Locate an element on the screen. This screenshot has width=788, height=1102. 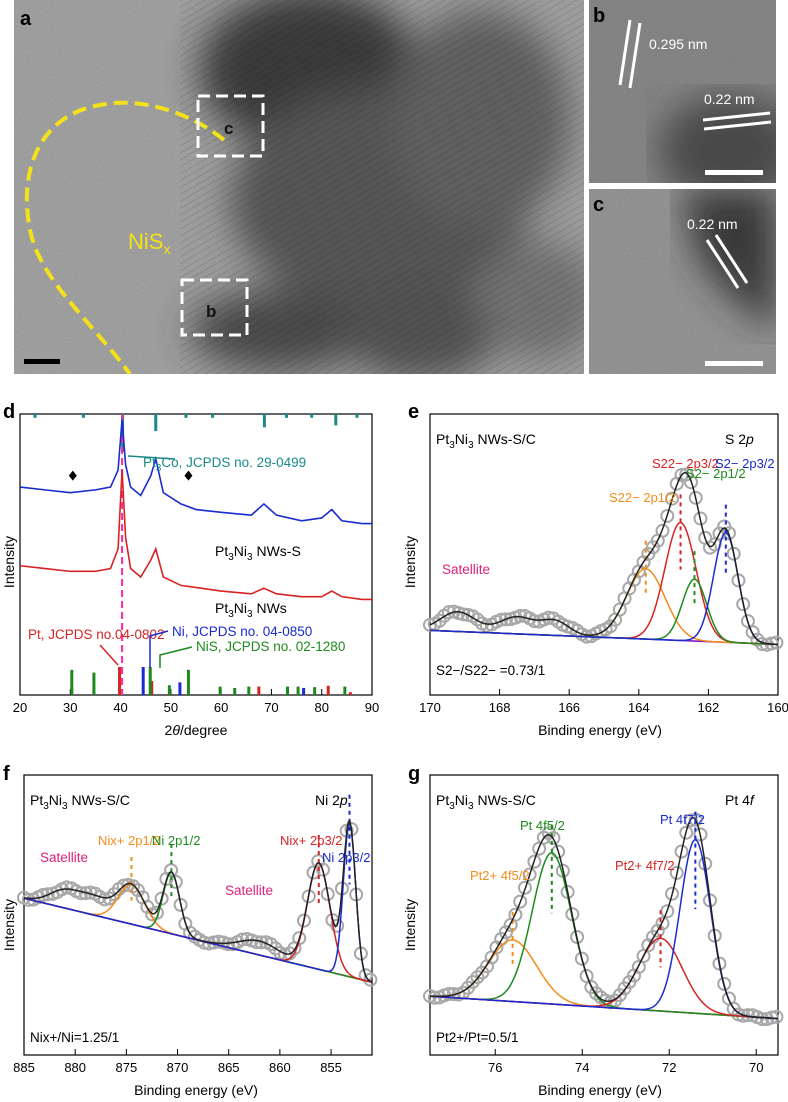
f-ylabel: Intensity is located at coordinates (9, 925).